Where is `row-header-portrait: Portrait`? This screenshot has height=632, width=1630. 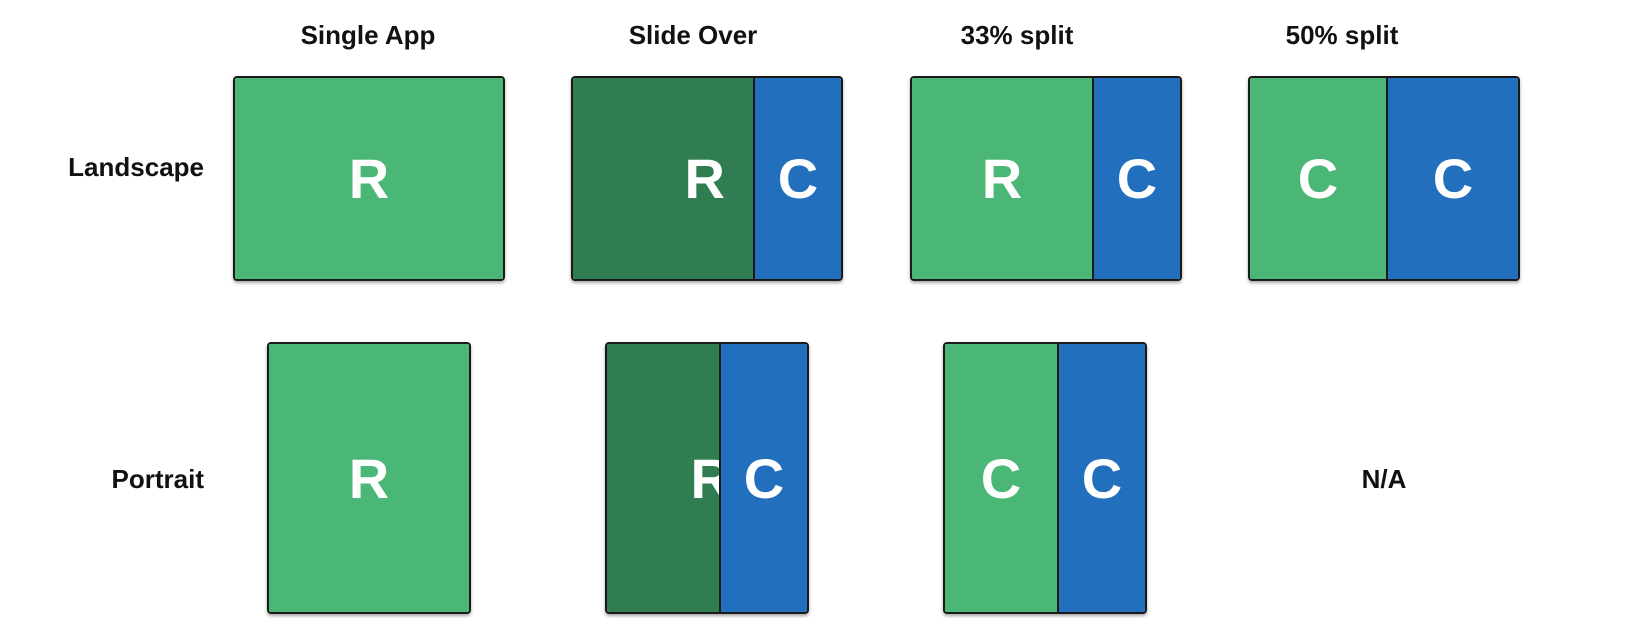 row-header-portrait: Portrait is located at coordinates (157, 479).